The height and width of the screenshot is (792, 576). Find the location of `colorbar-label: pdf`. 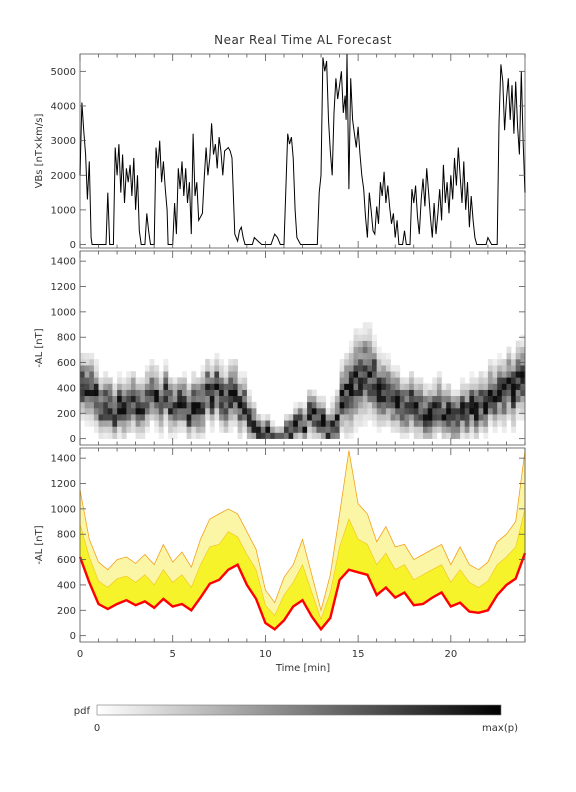

colorbar-label: pdf is located at coordinates (82, 711).